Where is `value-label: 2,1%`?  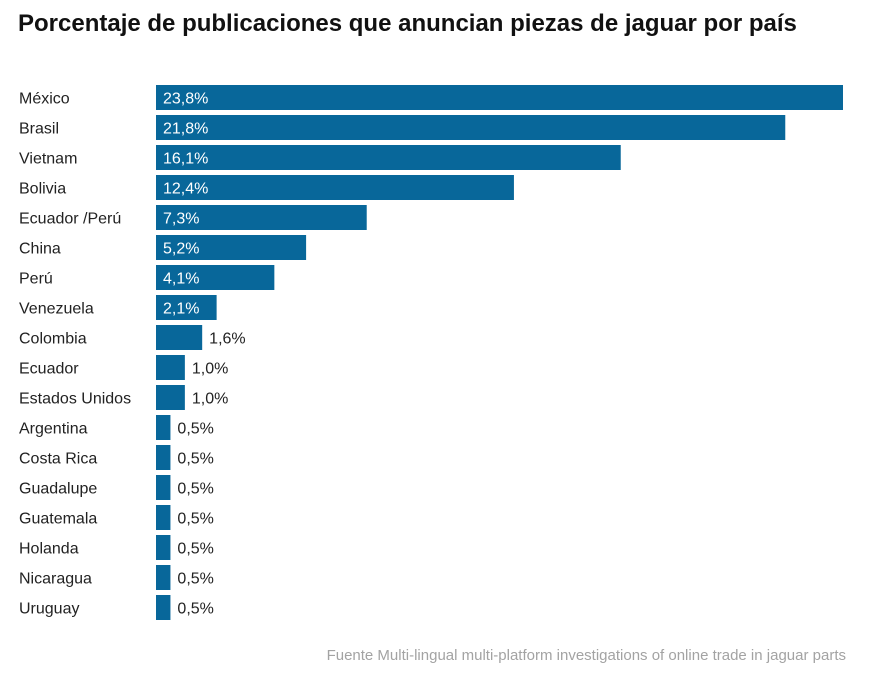 value-label: 2,1% is located at coordinates (181, 309).